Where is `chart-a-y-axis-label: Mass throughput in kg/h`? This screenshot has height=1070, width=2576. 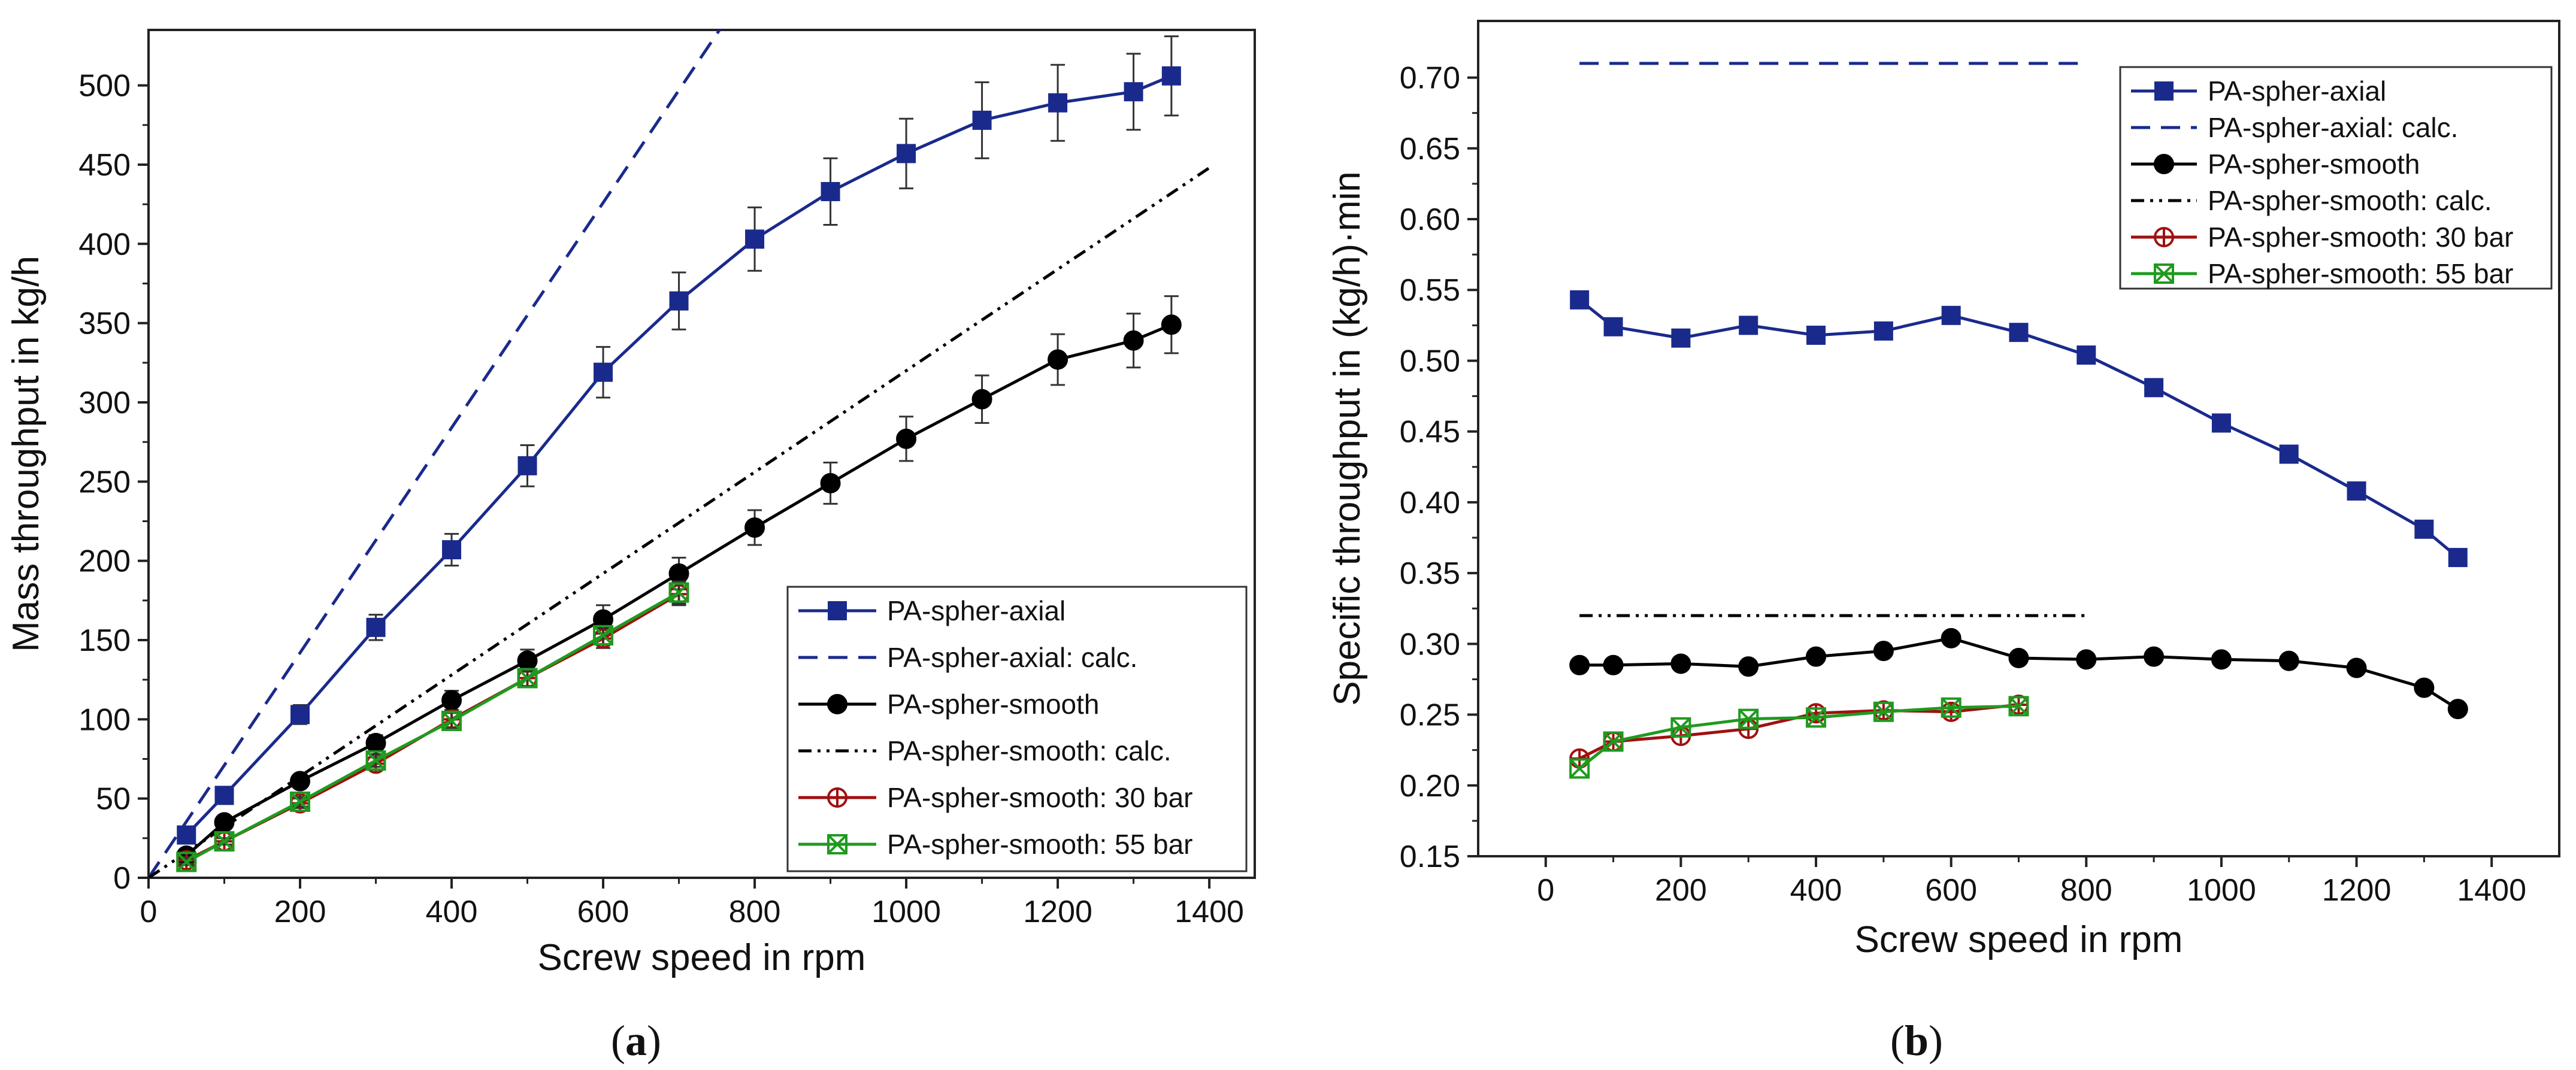 chart-a-y-axis-label: Mass throughput in kg/h is located at coordinates (26, 454).